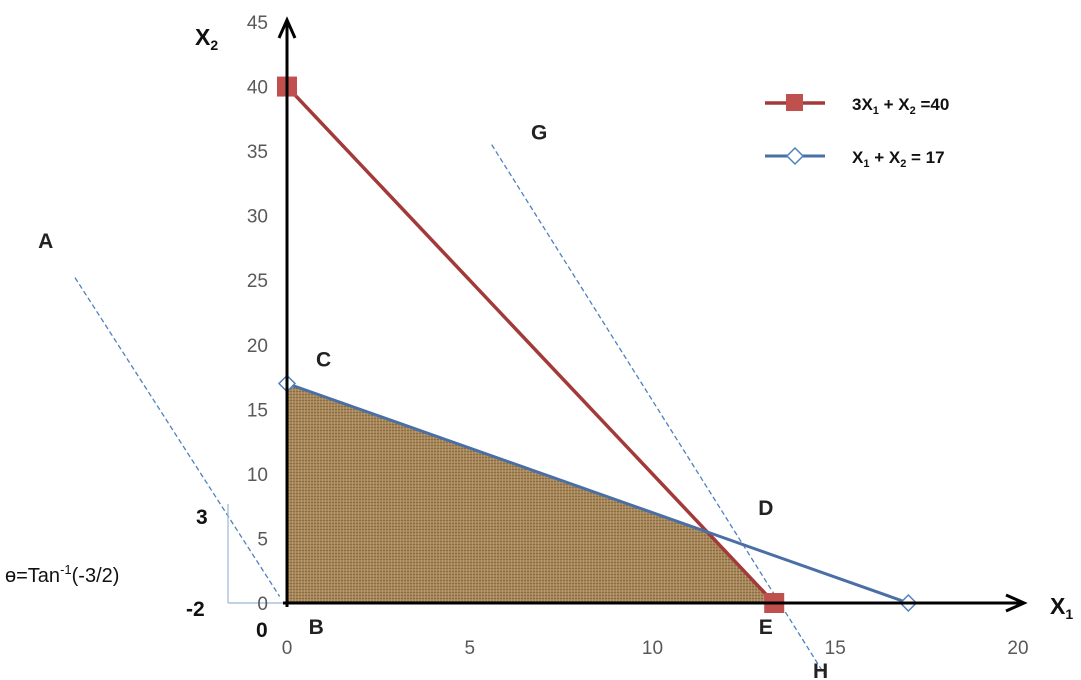 The width and height of the screenshot is (1081, 680). What do you see at coordinates (900, 106) in the screenshot?
I see `legend-label-series-1: 3X1 + X2 =40` at bounding box center [900, 106].